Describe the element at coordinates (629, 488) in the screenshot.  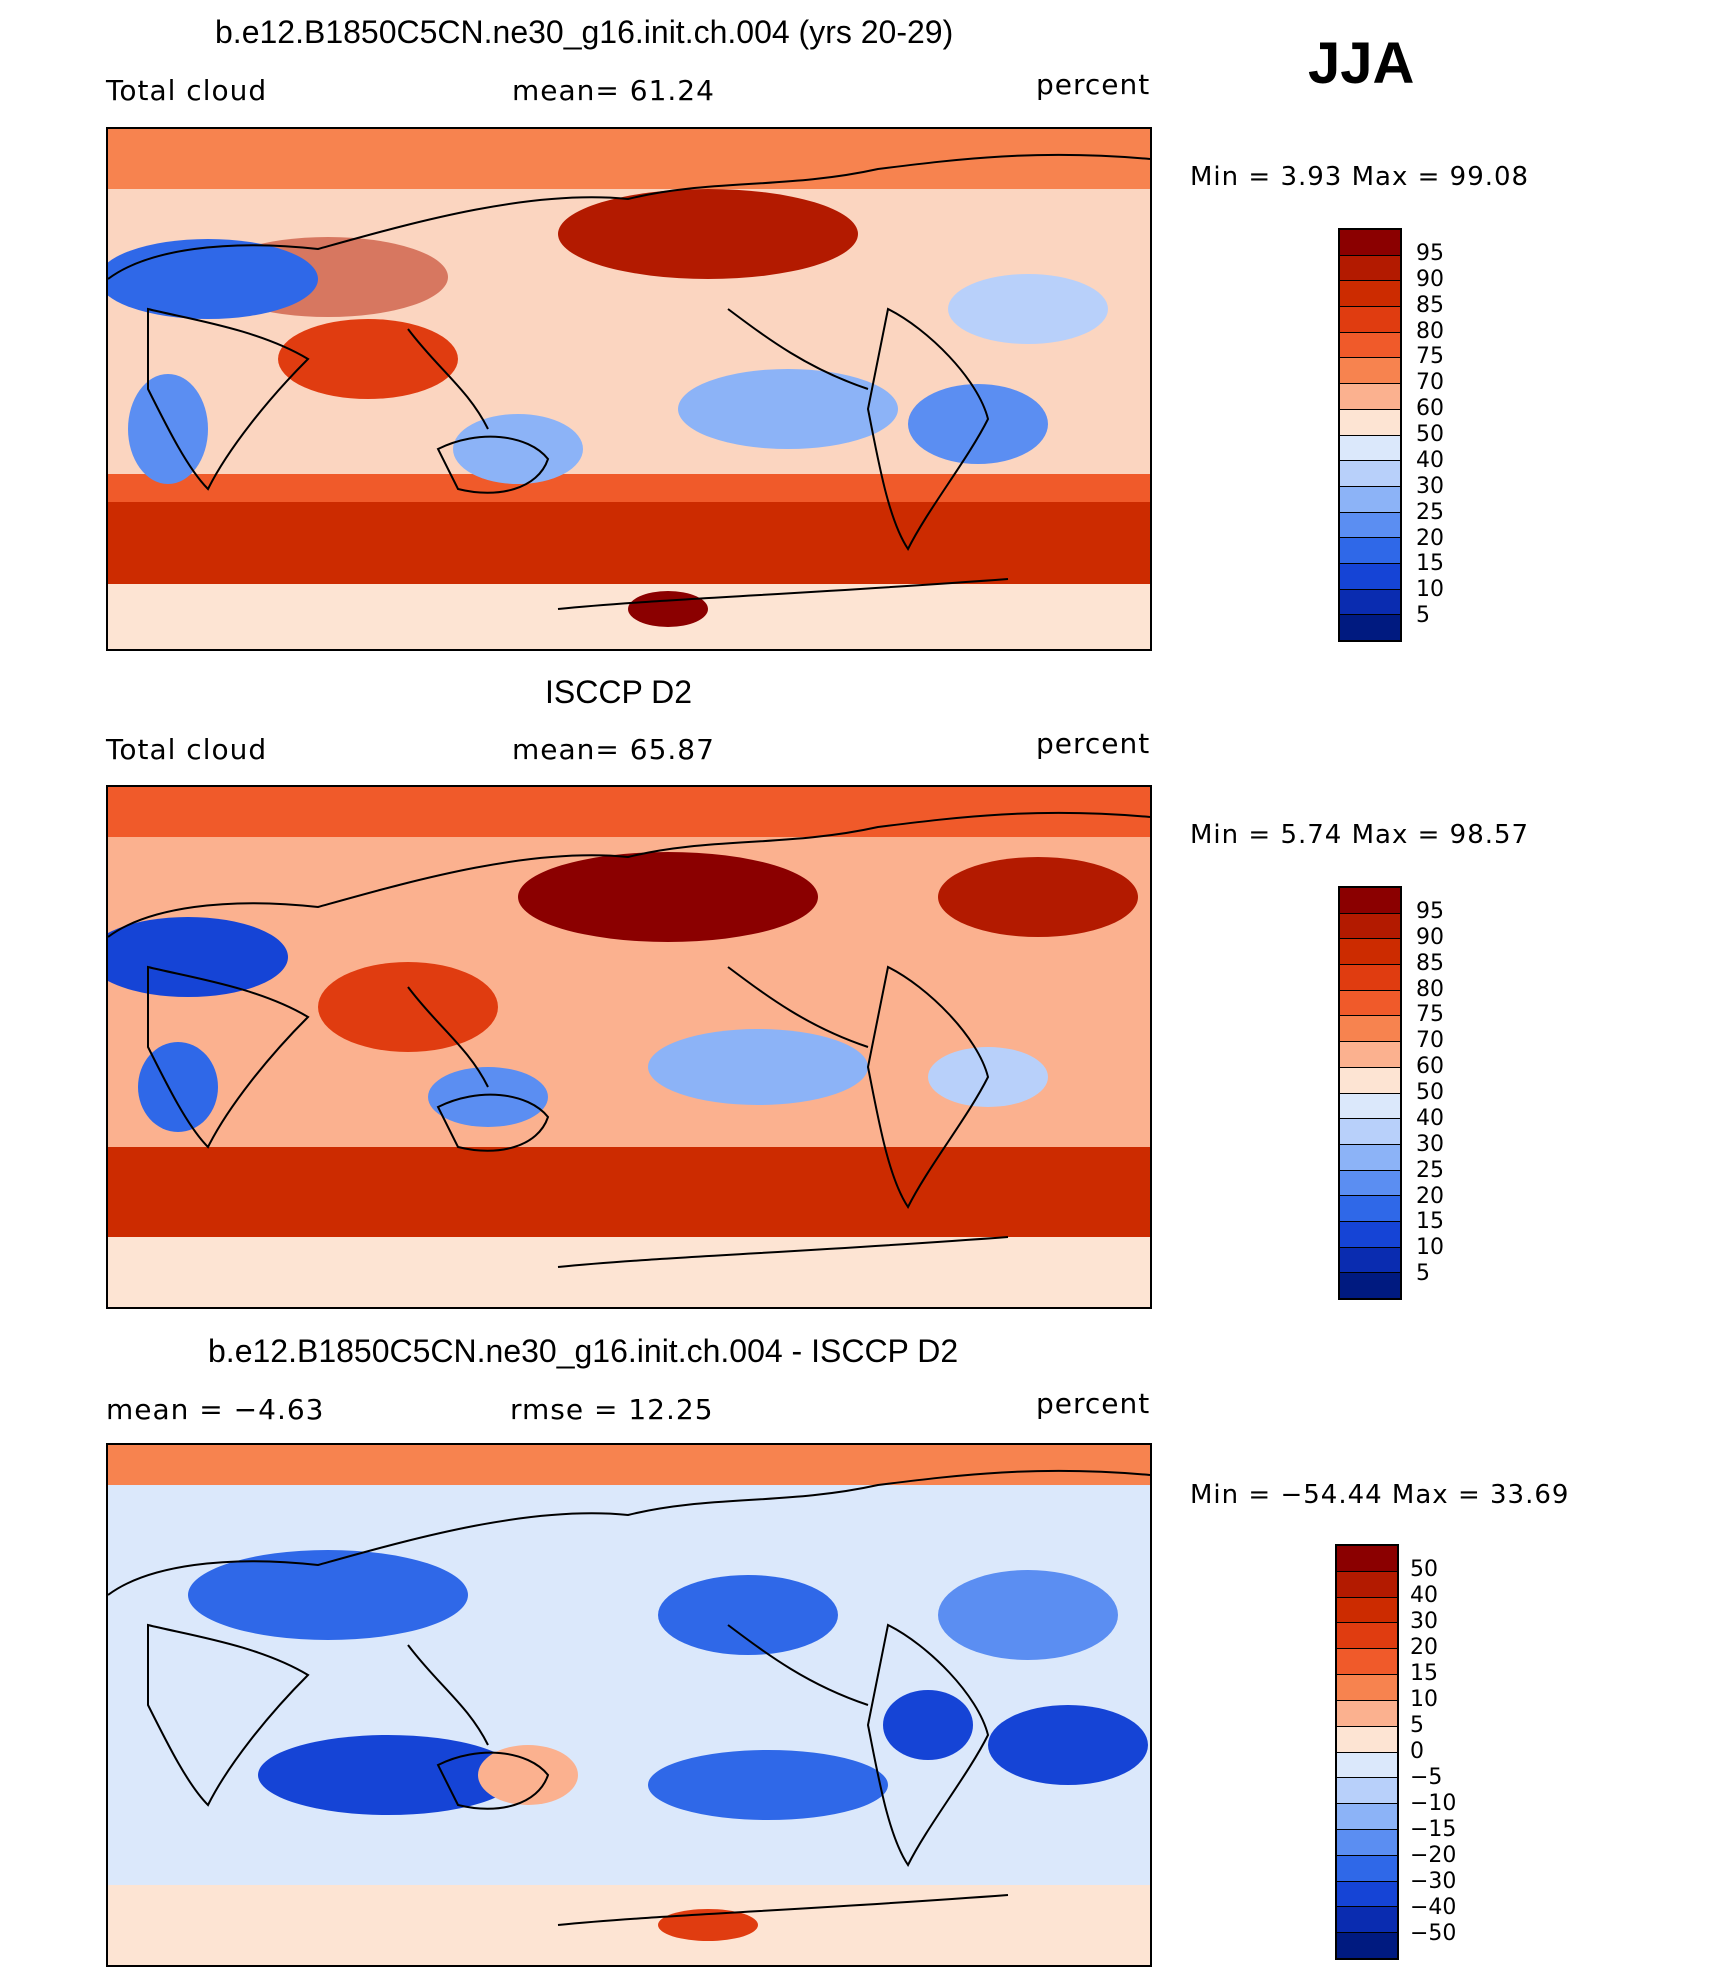
I see `panel1-southern-band-edge` at that location.